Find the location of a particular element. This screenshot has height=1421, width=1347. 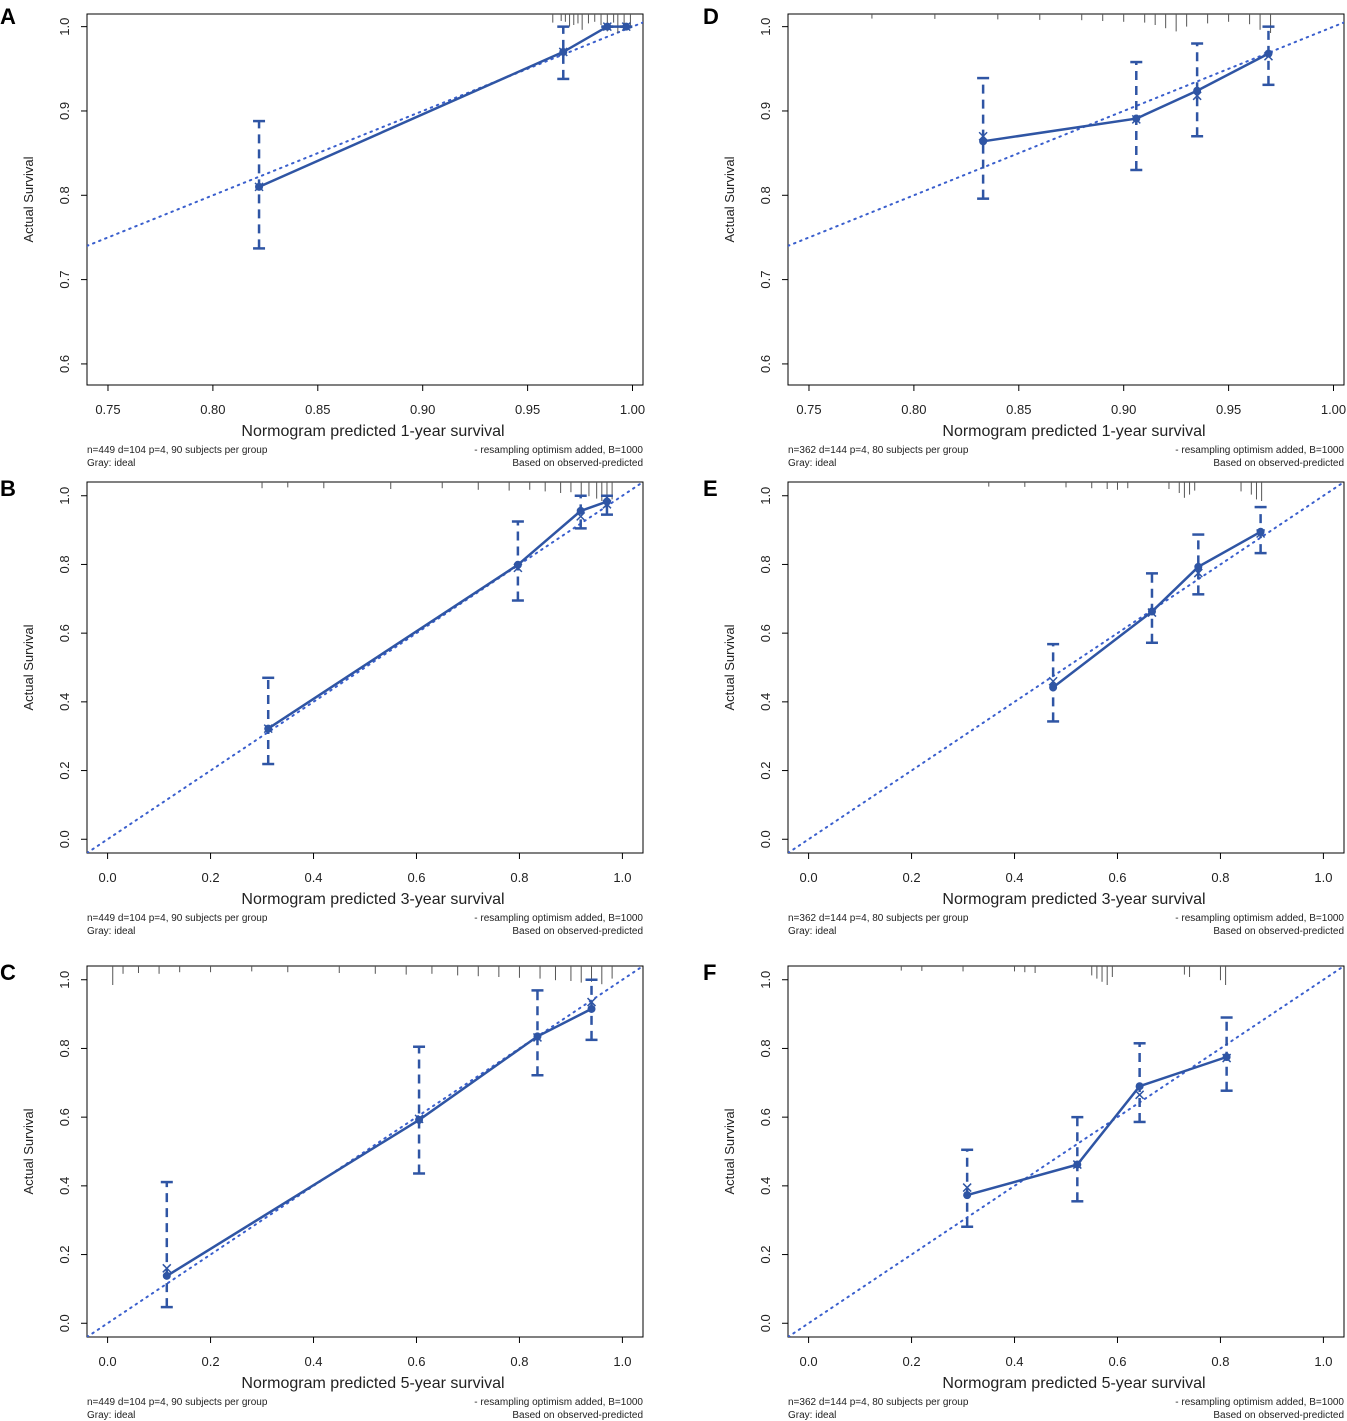

panel-letter: F is located at coordinates (709, 972).